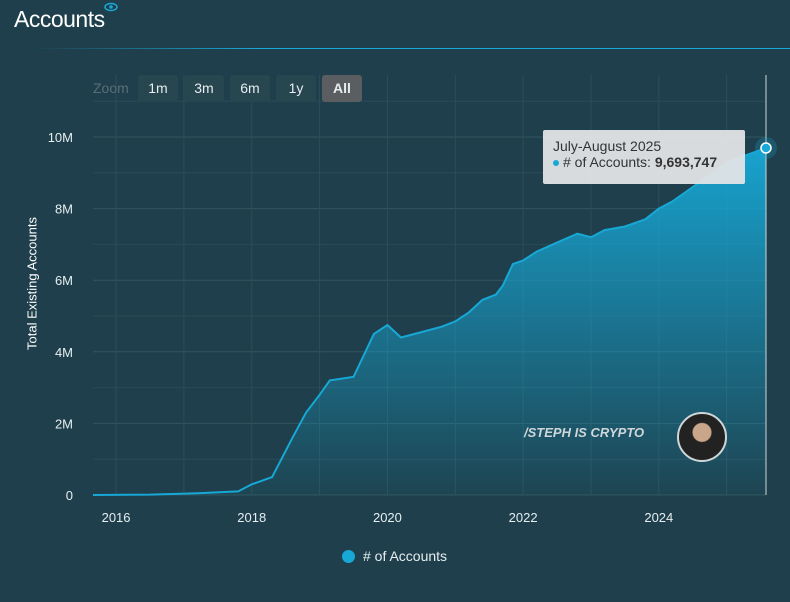 Image resolution: width=790 pixels, height=602 pixels. I want to click on x-tick-label: 2022, so click(523, 517).